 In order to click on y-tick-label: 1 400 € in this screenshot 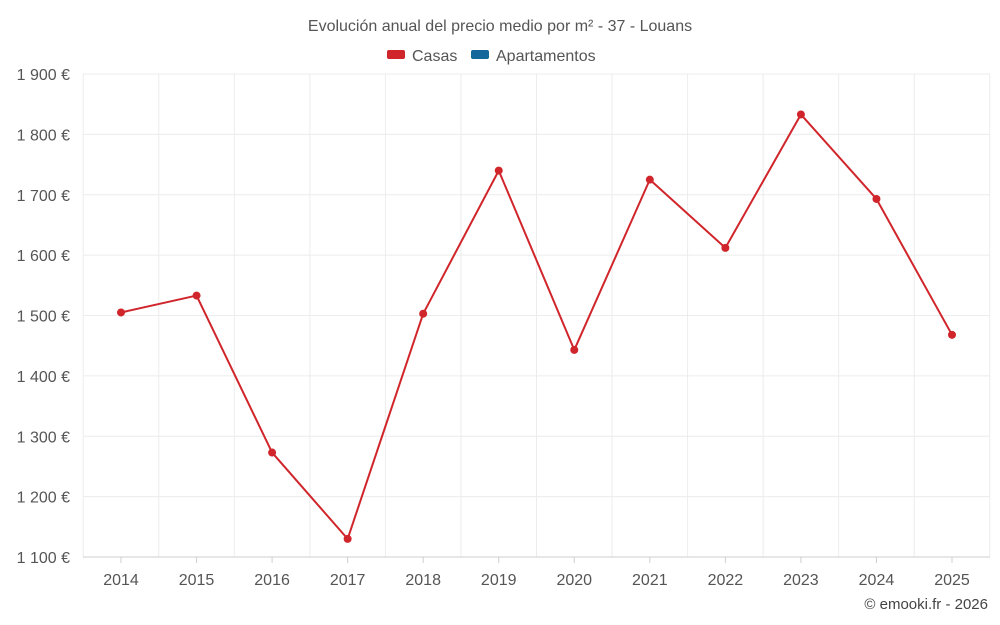, I will do `click(43, 377)`.